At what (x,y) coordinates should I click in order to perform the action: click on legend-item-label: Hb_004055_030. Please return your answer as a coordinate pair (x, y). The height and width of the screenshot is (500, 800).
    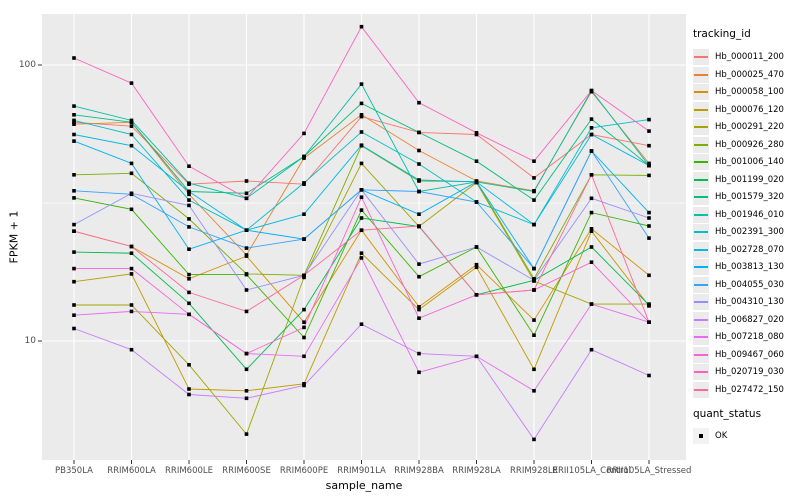
    Looking at the image, I should click on (749, 284).